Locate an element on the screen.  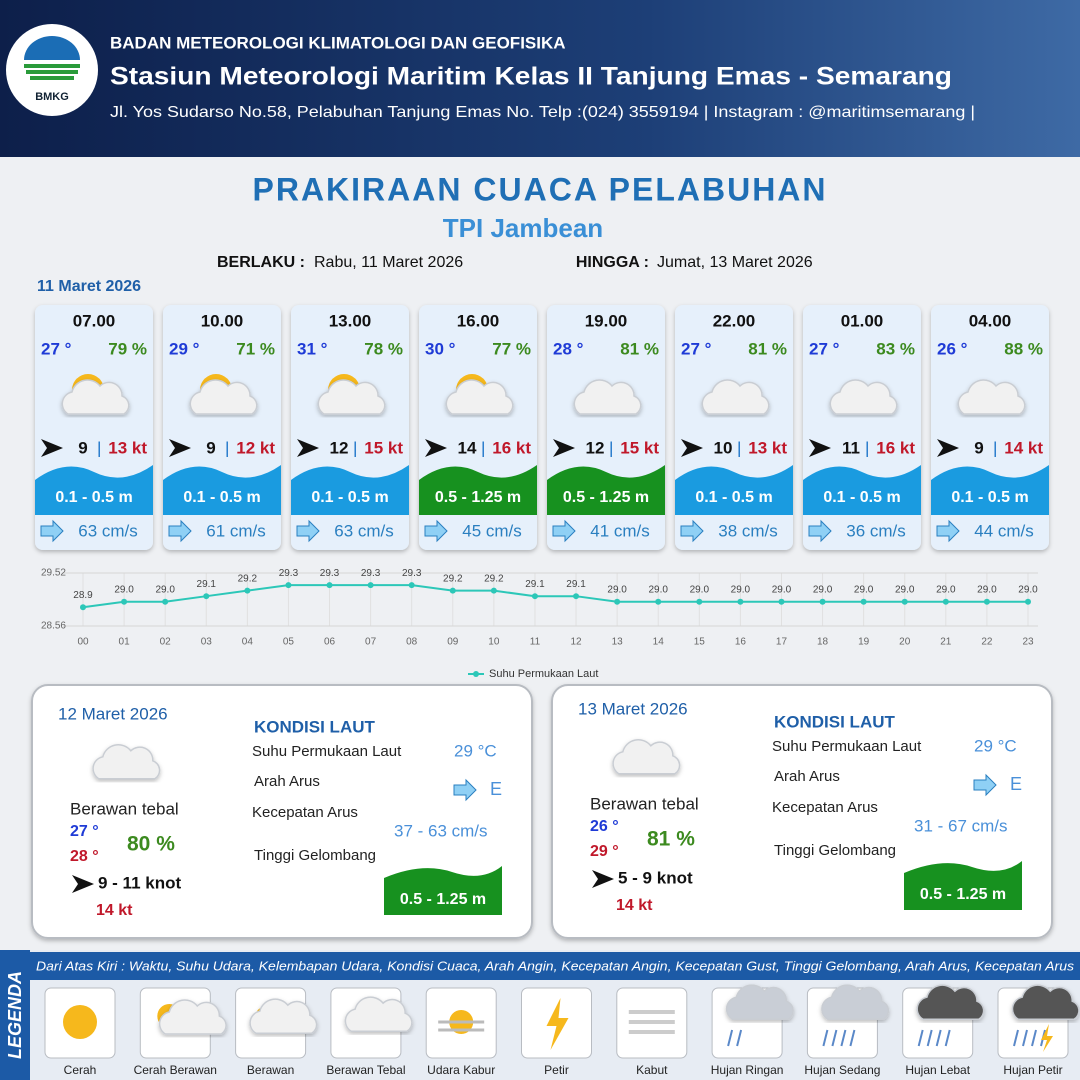
header-banner is located at coordinates (540, 78).